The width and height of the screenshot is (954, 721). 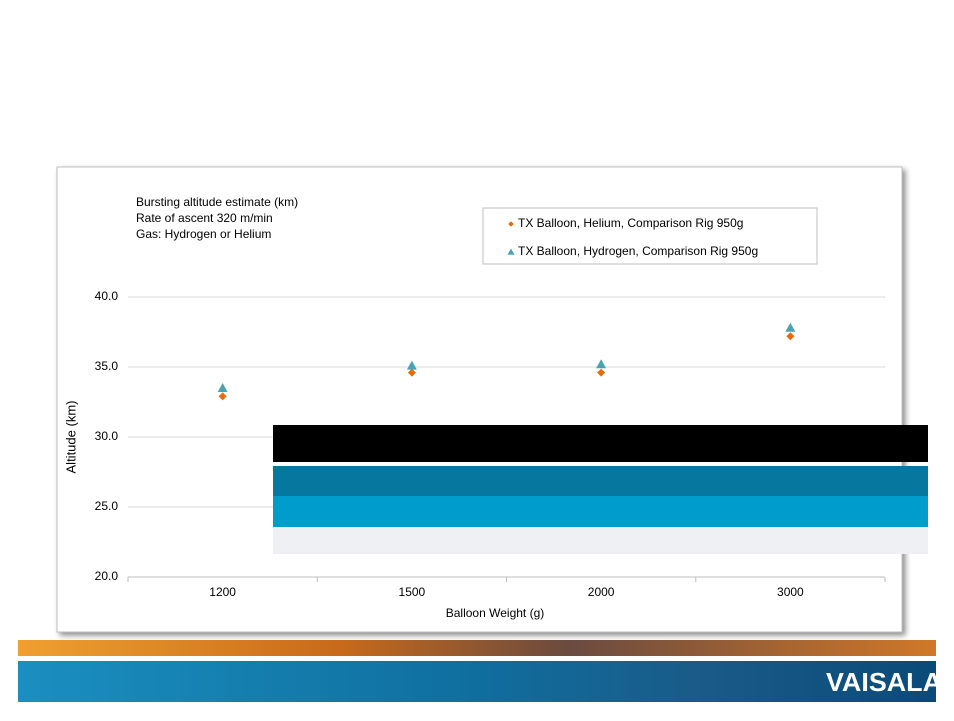 I want to click on overlay, so click(x=600, y=489).